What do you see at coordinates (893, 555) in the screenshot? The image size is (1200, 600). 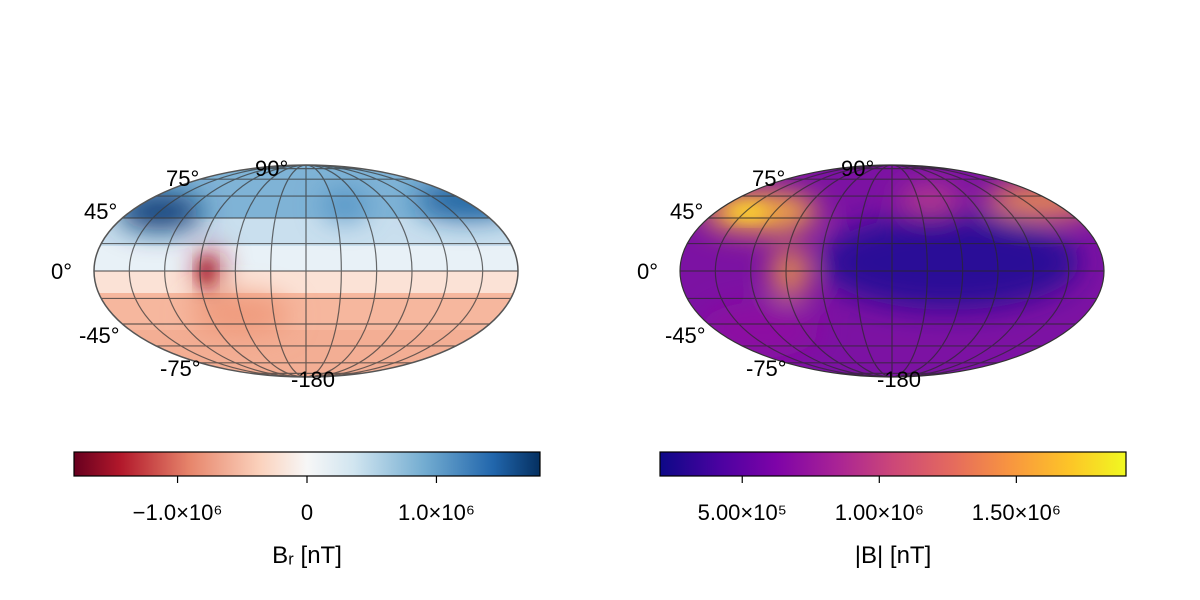 I see `bmag-colorbar-label: |B| [nT]` at bounding box center [893, 555].